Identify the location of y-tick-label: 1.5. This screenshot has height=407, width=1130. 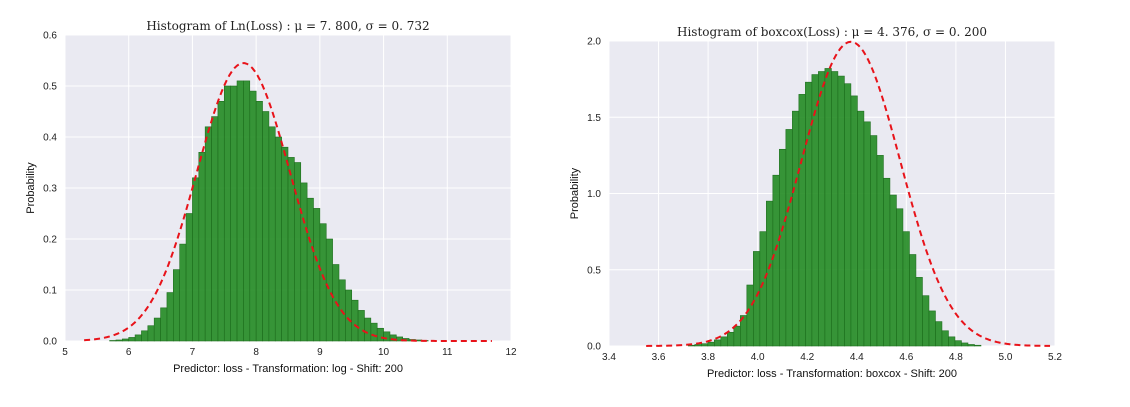
(594, 118).